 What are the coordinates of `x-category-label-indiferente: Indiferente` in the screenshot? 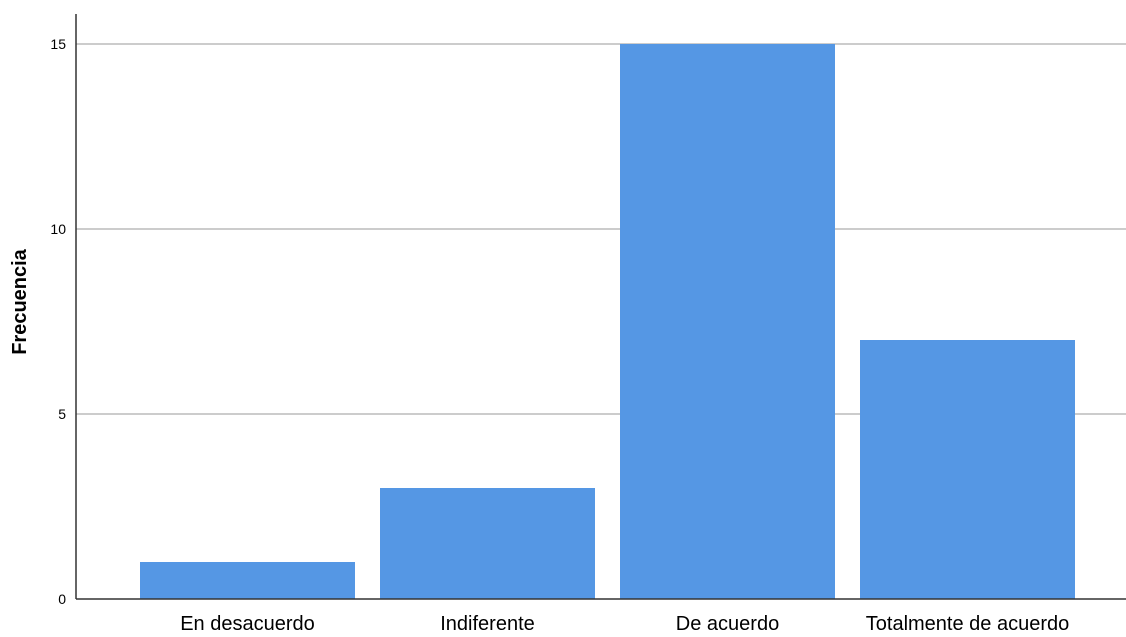 It's located at (487, 622).